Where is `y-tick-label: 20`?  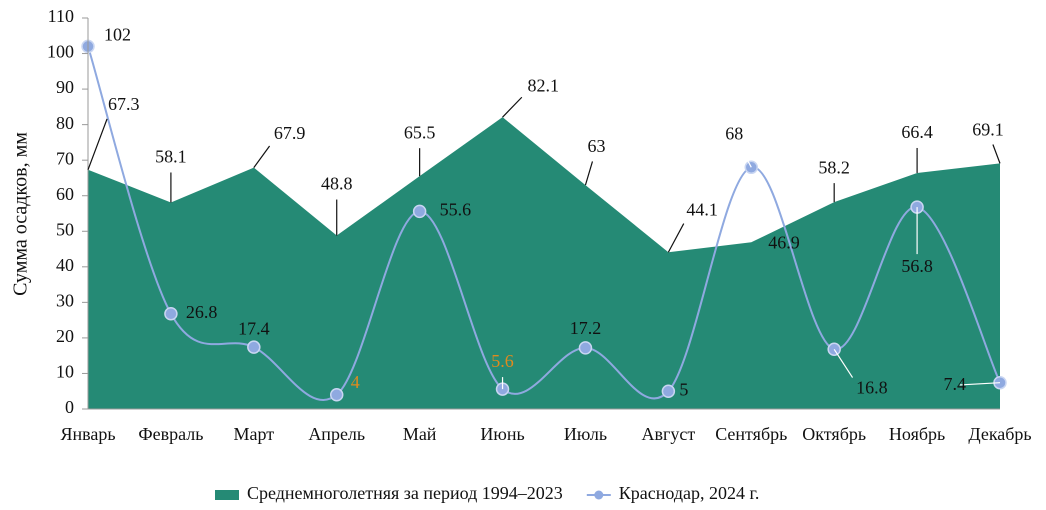
y-tick-label: 20 is located at coordinates (65, 336).